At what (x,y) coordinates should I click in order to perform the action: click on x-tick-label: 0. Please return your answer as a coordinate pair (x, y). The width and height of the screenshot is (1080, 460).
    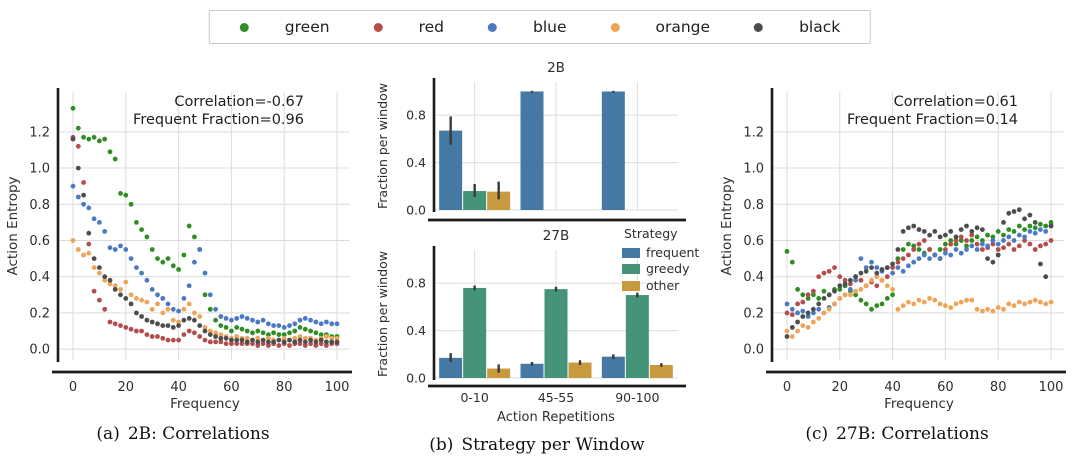
    Looking at the image, I should click on (787, 387).